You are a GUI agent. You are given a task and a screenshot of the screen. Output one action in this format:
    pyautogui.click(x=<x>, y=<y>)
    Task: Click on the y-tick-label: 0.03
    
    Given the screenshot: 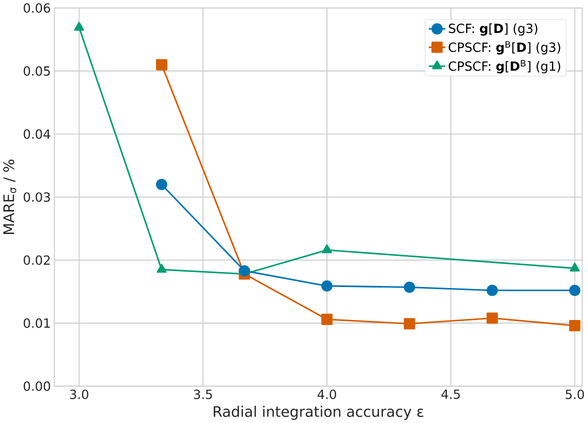 What is the action you would take?
    pyautogui.click(x=37, y=197)
    